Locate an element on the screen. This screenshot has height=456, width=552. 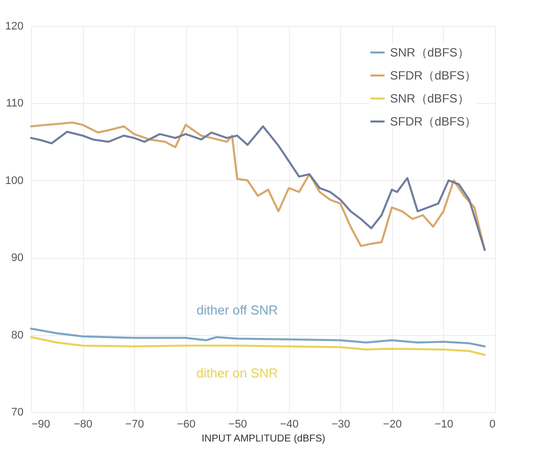
x-tick-label: −60 is located at coordinates (186, 424).